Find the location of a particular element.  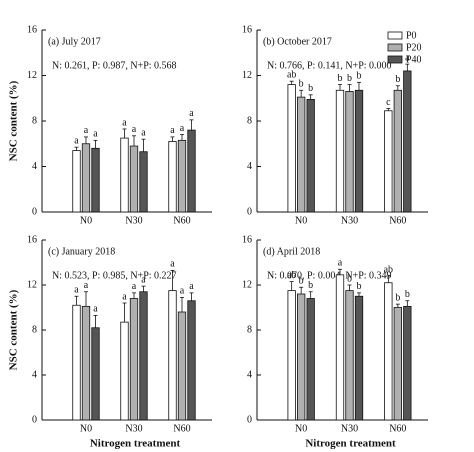

panel-title: (a) July 2017 is located at coordinates (74, 41).